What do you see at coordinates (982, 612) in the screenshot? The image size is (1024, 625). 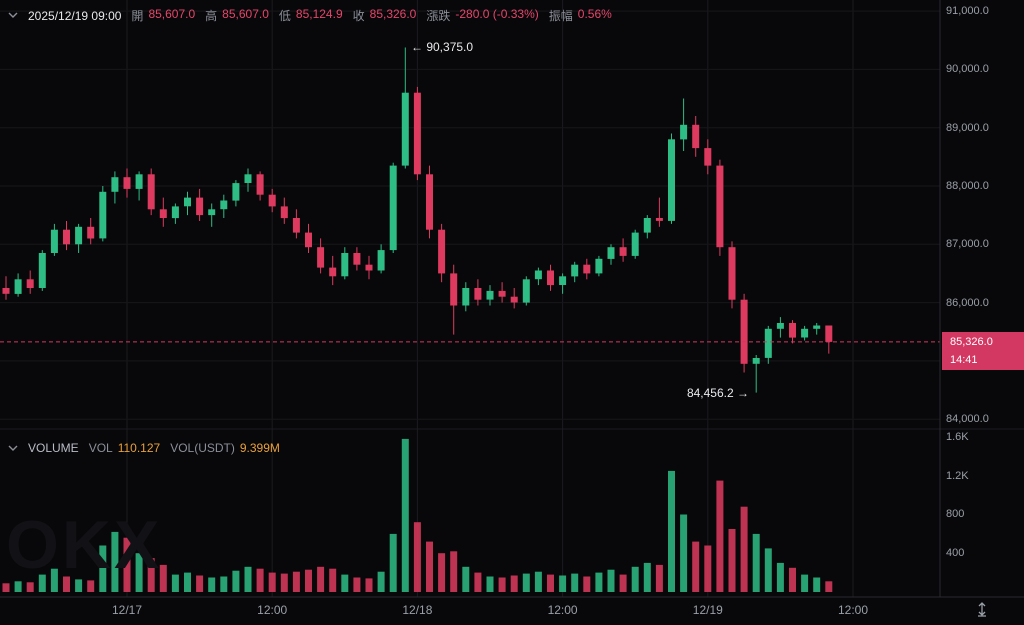 I see `price-scale-adjust-icon` at bounding box center [982, 612].